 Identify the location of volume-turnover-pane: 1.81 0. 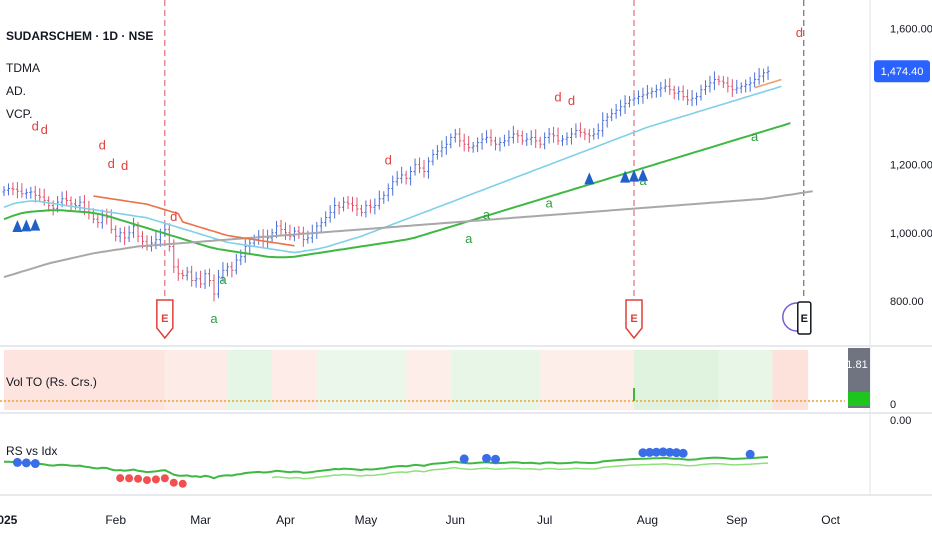
(448, 379).